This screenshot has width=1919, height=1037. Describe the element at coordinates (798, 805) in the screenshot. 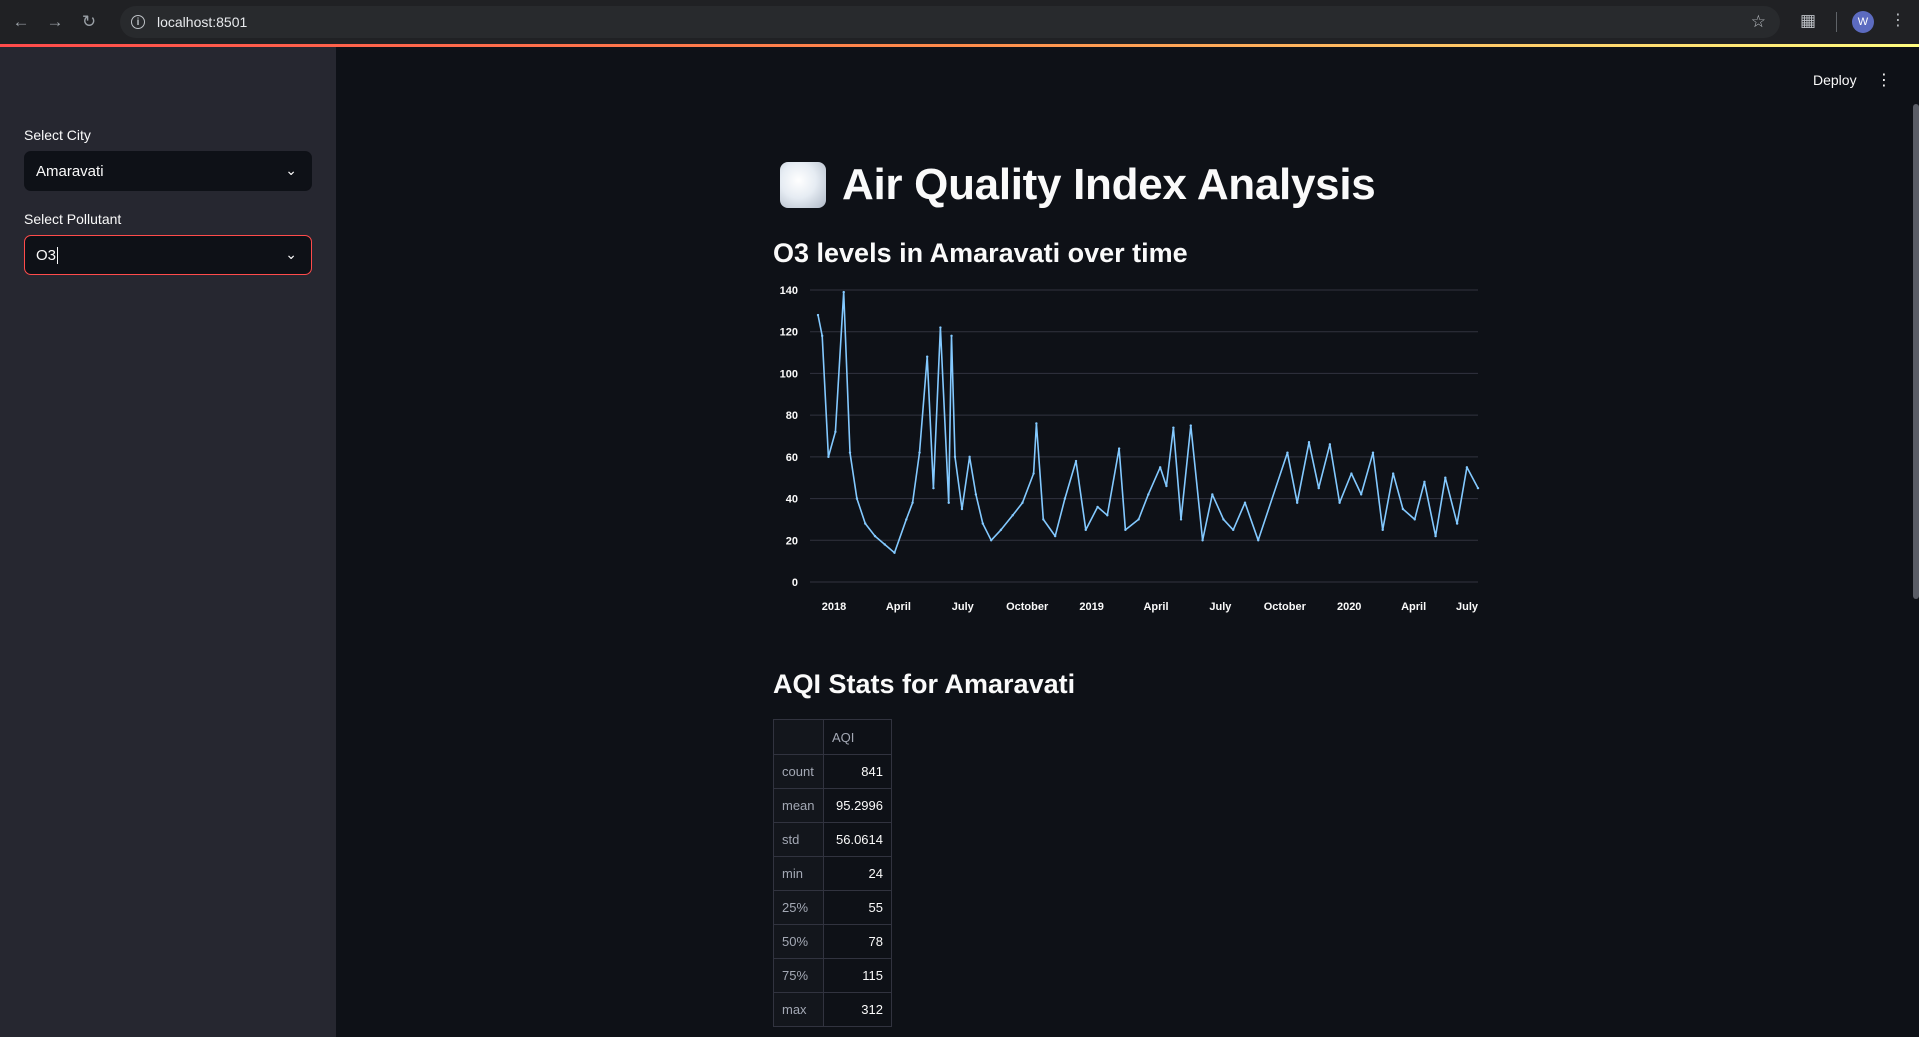

I see `row-label: mean` at that location.